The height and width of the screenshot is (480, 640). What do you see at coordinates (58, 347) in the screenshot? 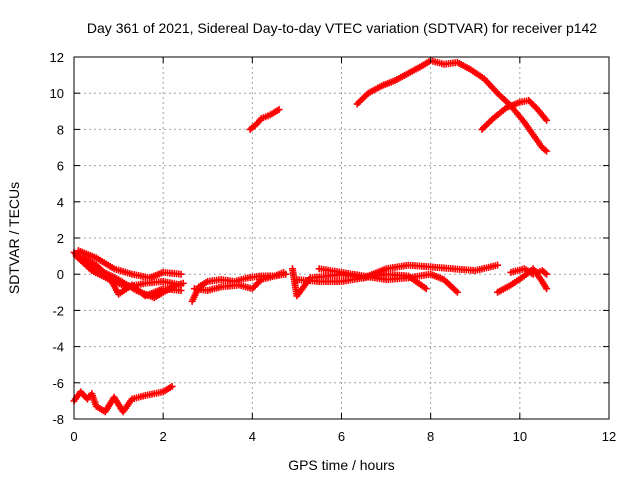
I see `y-tick-label: -4` at bounding box center [58, 347].